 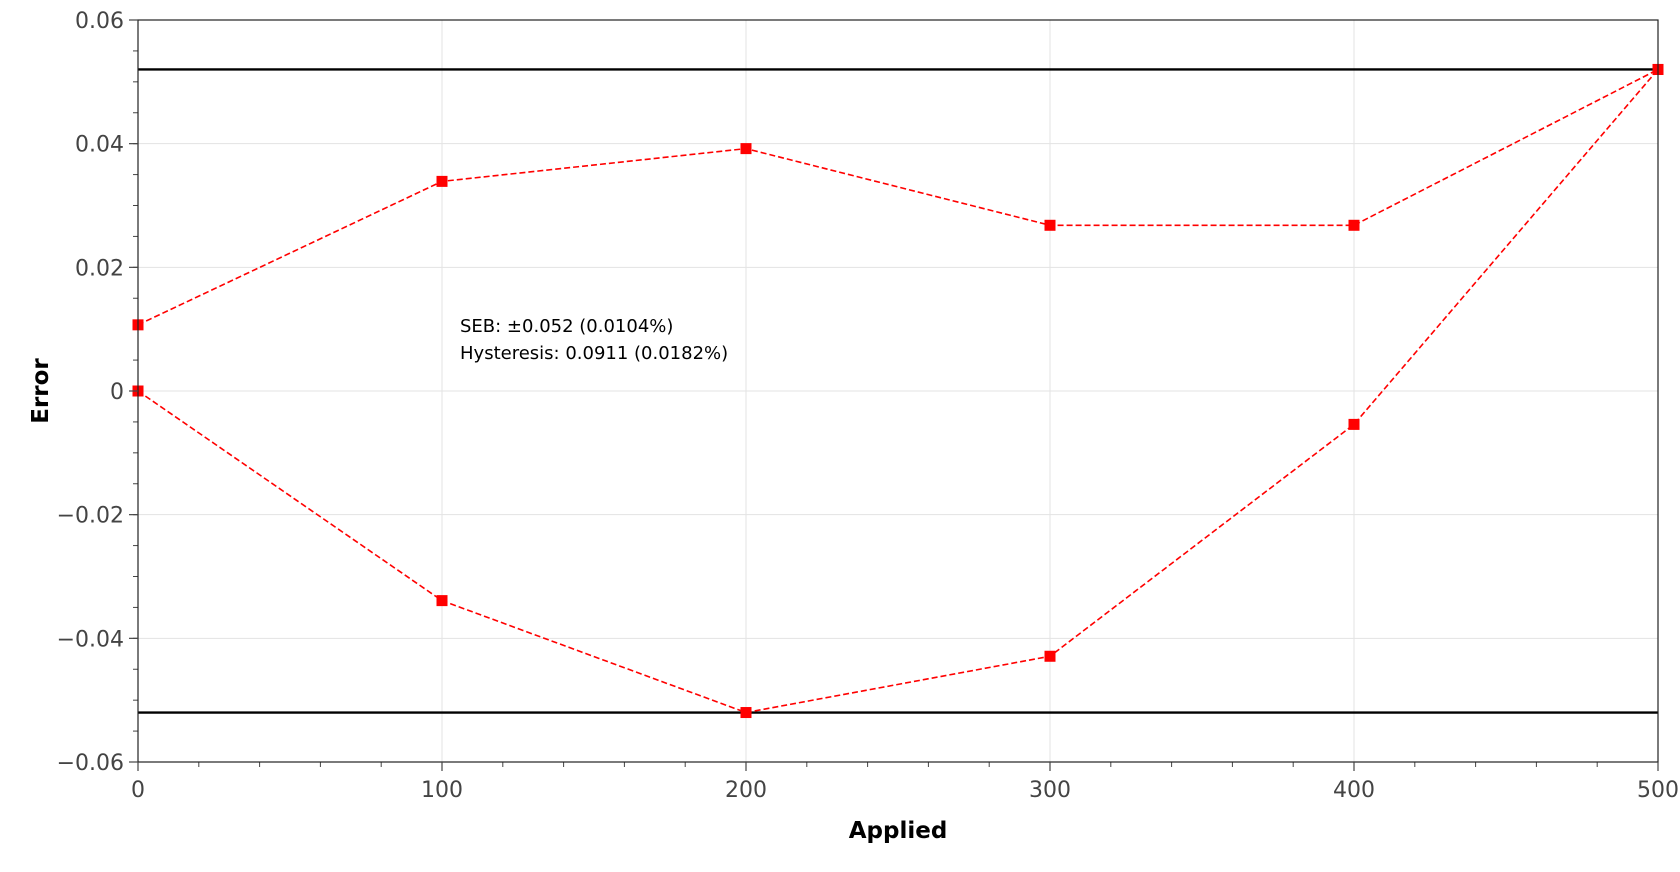 I want to click on y-tick-label: 0.04, so click(x=99, y=145).